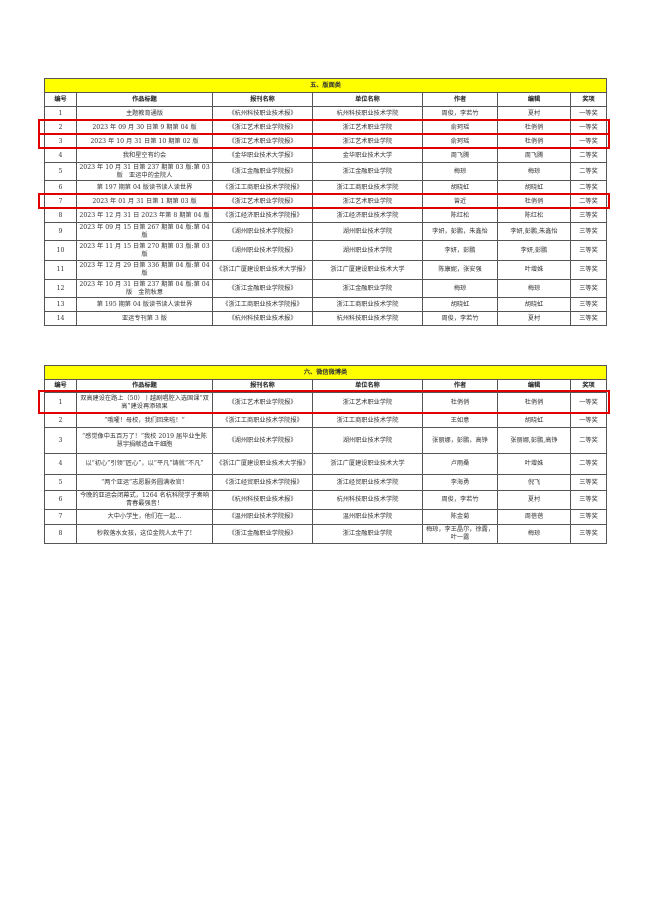 The height and width of the screenshot is (919, 650). What do you see at coordinates (325, 85) in the screenshot?
I see `section-title: 五、版面类` at bounding box center [325, 85].